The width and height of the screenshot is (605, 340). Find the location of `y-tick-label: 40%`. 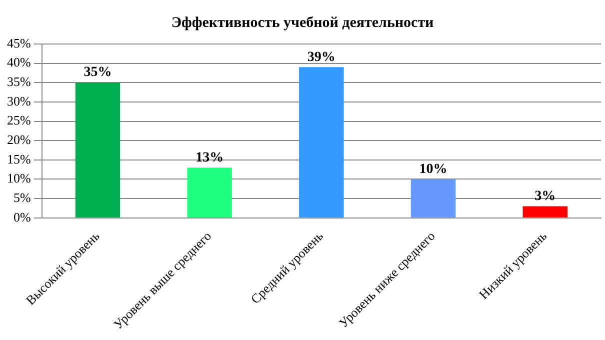

y-tick-label: 40% is located at coordinates (18, 62).